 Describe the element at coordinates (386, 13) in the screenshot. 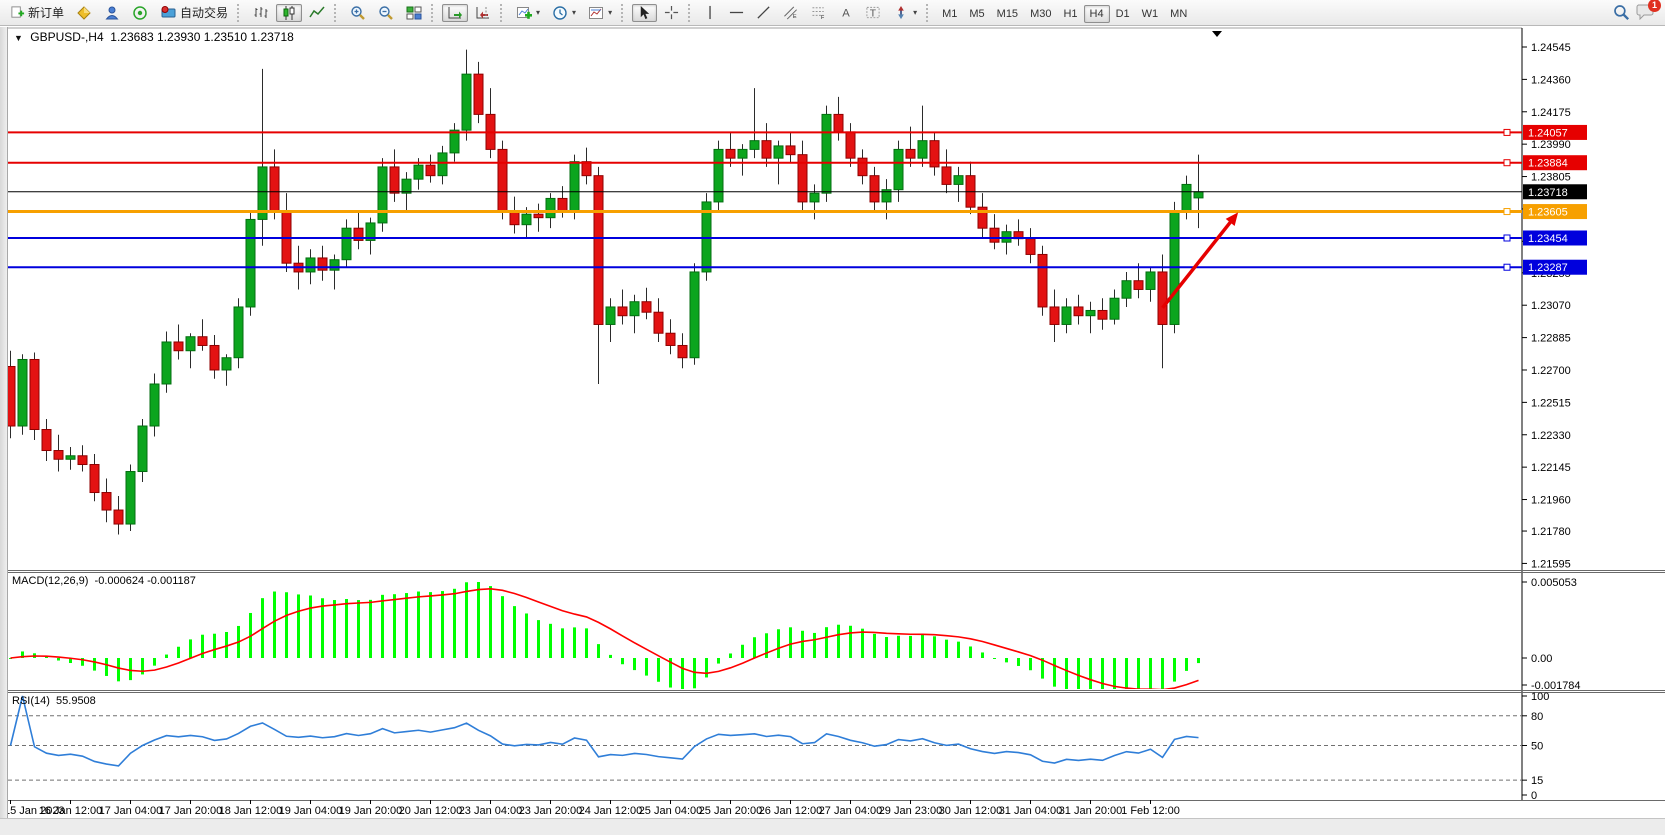

I see `zoom-out-button` at that location.